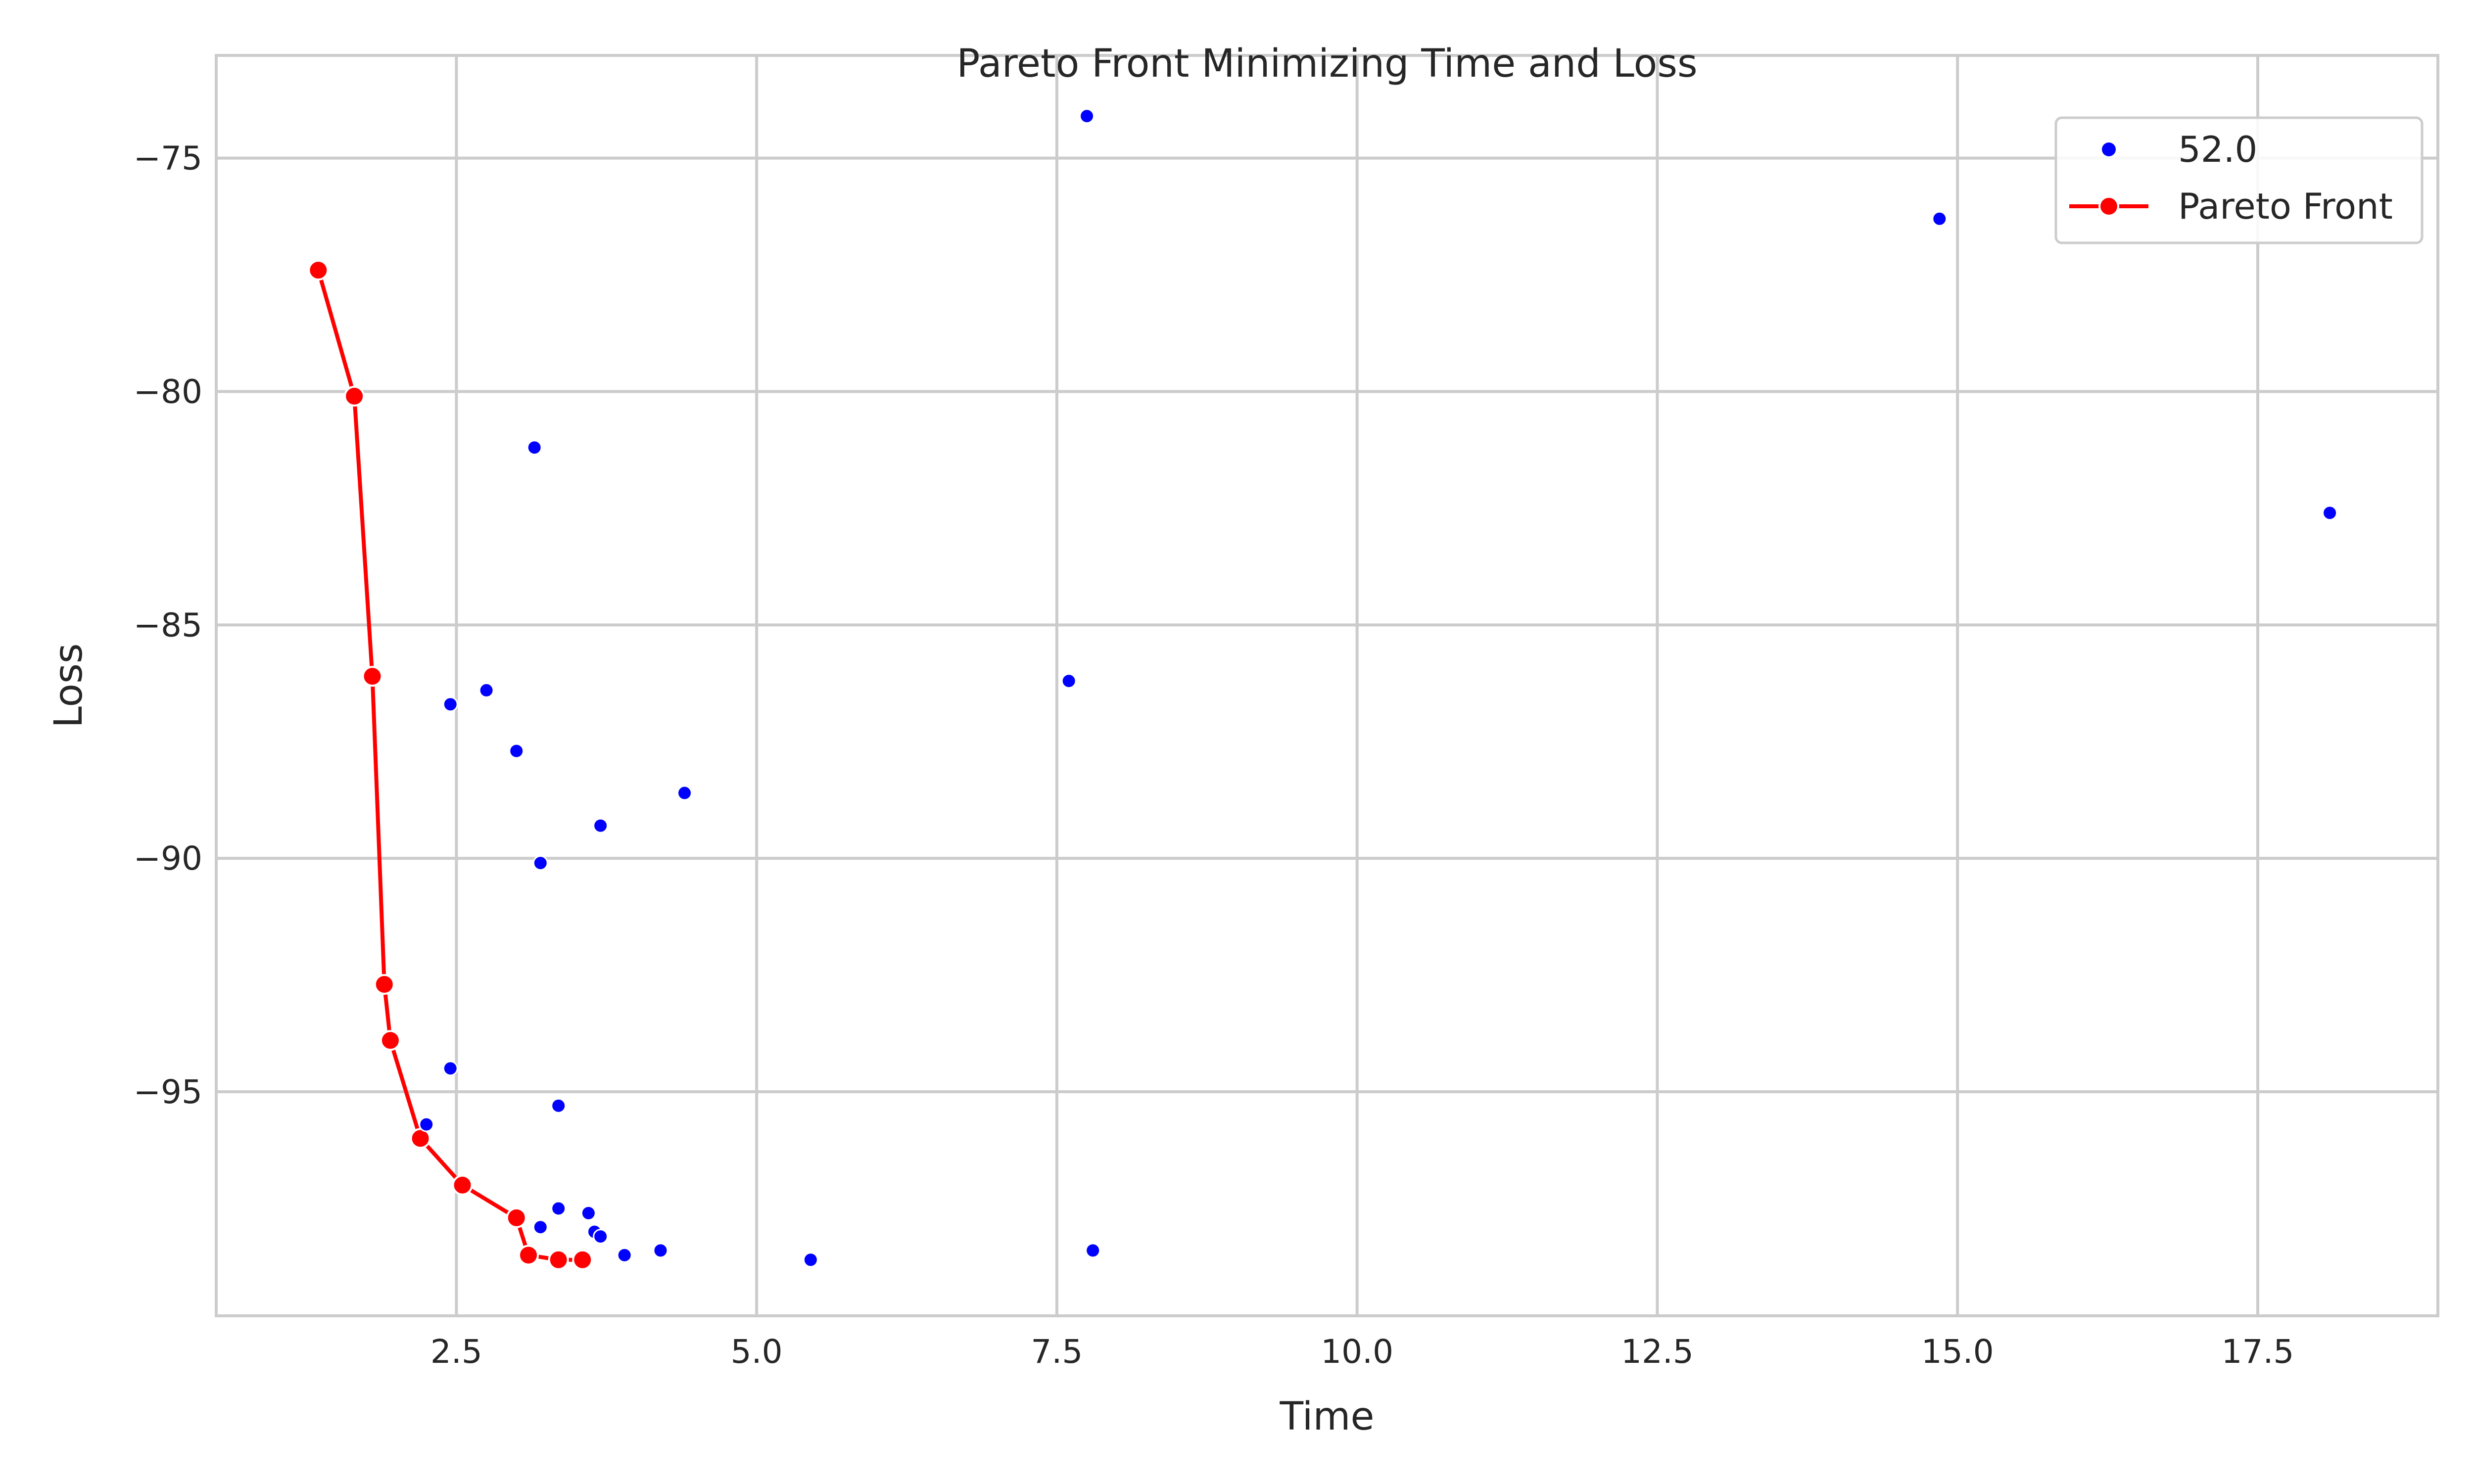 This screenshot has height=1484, width=2474. What do you see at coordinates (69, 685) in the screenshot?
I see `y-axis-label: Loss` at bounding box center [69, 685].